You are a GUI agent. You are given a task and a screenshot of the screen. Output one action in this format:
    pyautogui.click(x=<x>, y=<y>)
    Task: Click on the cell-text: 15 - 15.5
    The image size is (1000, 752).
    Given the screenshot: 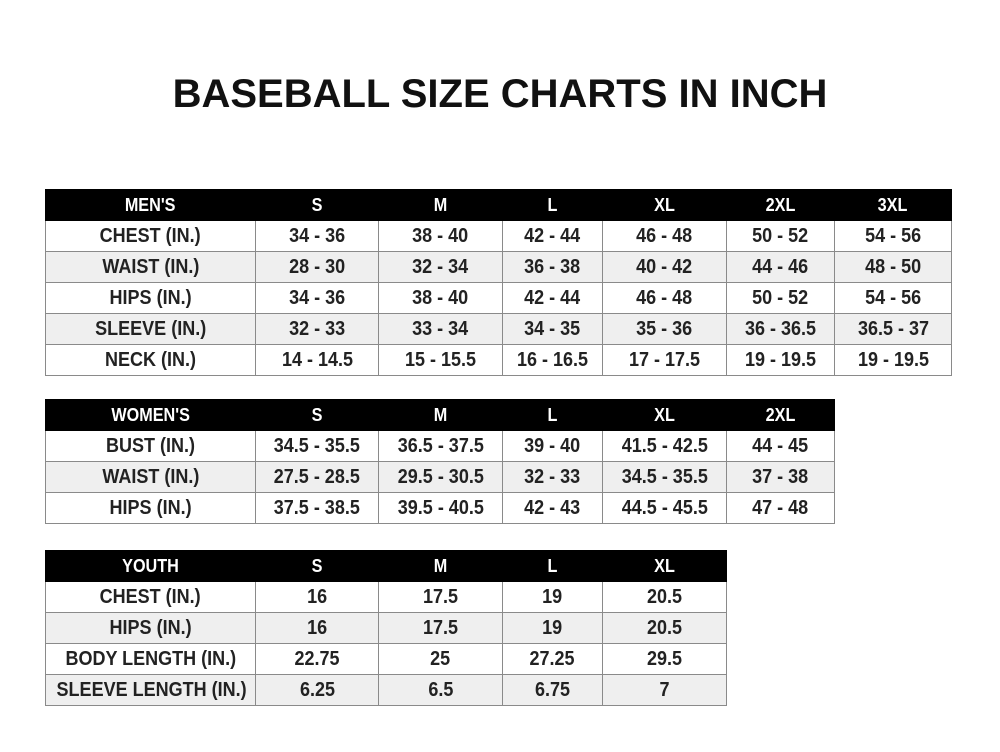 What is the action you would take?
    pyautogui.click(x=440, y=359)
    